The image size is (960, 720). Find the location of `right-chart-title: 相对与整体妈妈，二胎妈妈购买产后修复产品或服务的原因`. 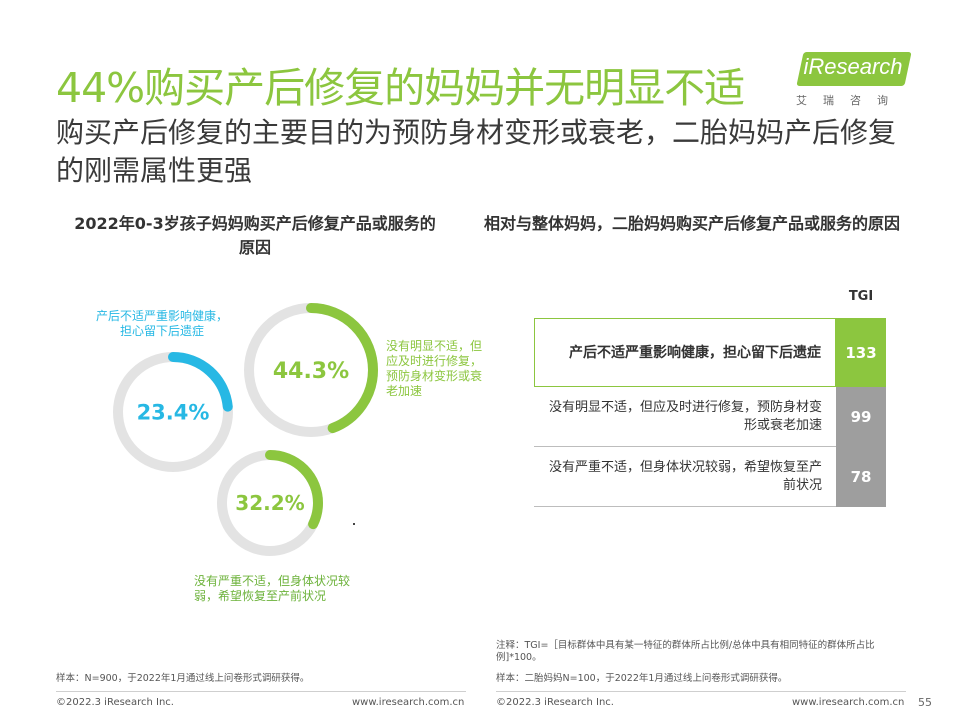

right-chart-title: 相对与整体妈妈，二胎妈妈购买产后修复产品或服务的原因 is located at coordinates (691, 223).